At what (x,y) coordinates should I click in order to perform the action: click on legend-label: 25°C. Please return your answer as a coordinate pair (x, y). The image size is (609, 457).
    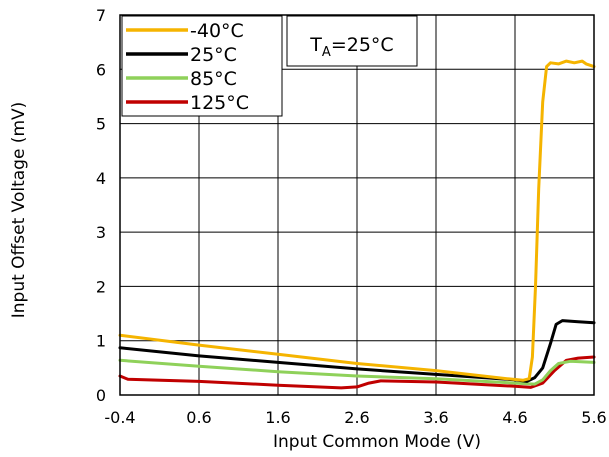
    Looking at the image, I should click on (213, 55).